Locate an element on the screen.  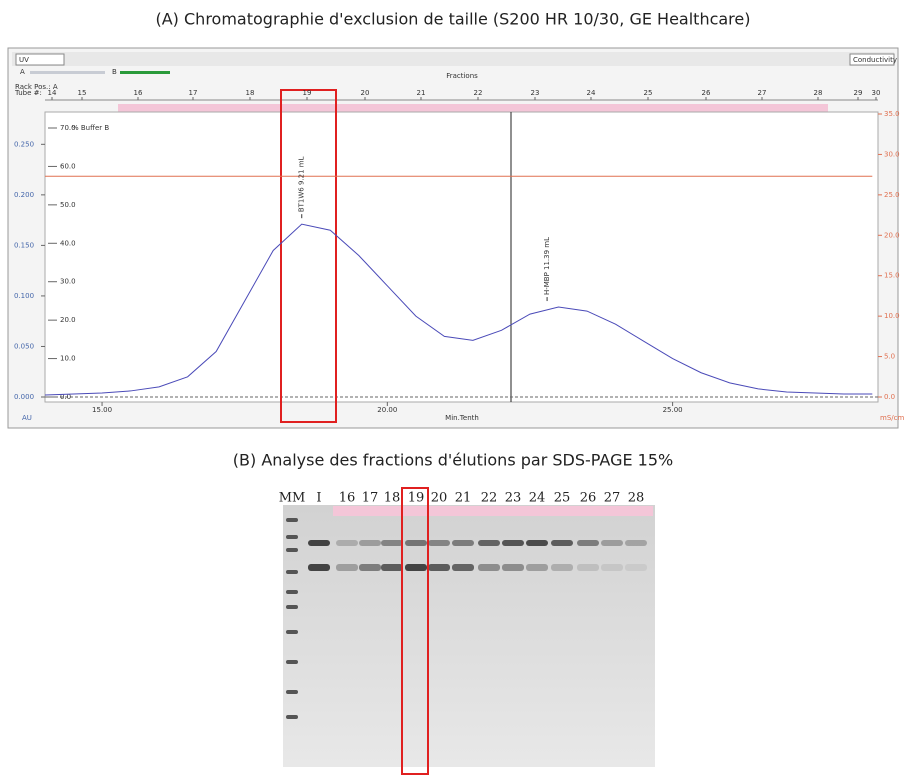
y-tick-label: 0.250 is located at coordinates (24, 144).